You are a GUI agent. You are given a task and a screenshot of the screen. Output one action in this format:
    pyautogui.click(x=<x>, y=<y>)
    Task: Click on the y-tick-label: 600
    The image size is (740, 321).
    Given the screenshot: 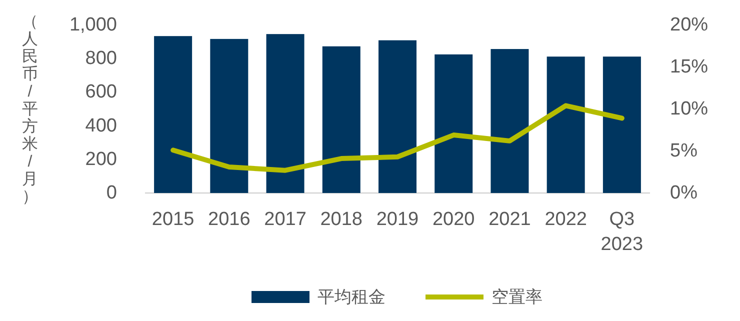 What is the action you would take?
    pyautogui.click(x=101, y=92)
    